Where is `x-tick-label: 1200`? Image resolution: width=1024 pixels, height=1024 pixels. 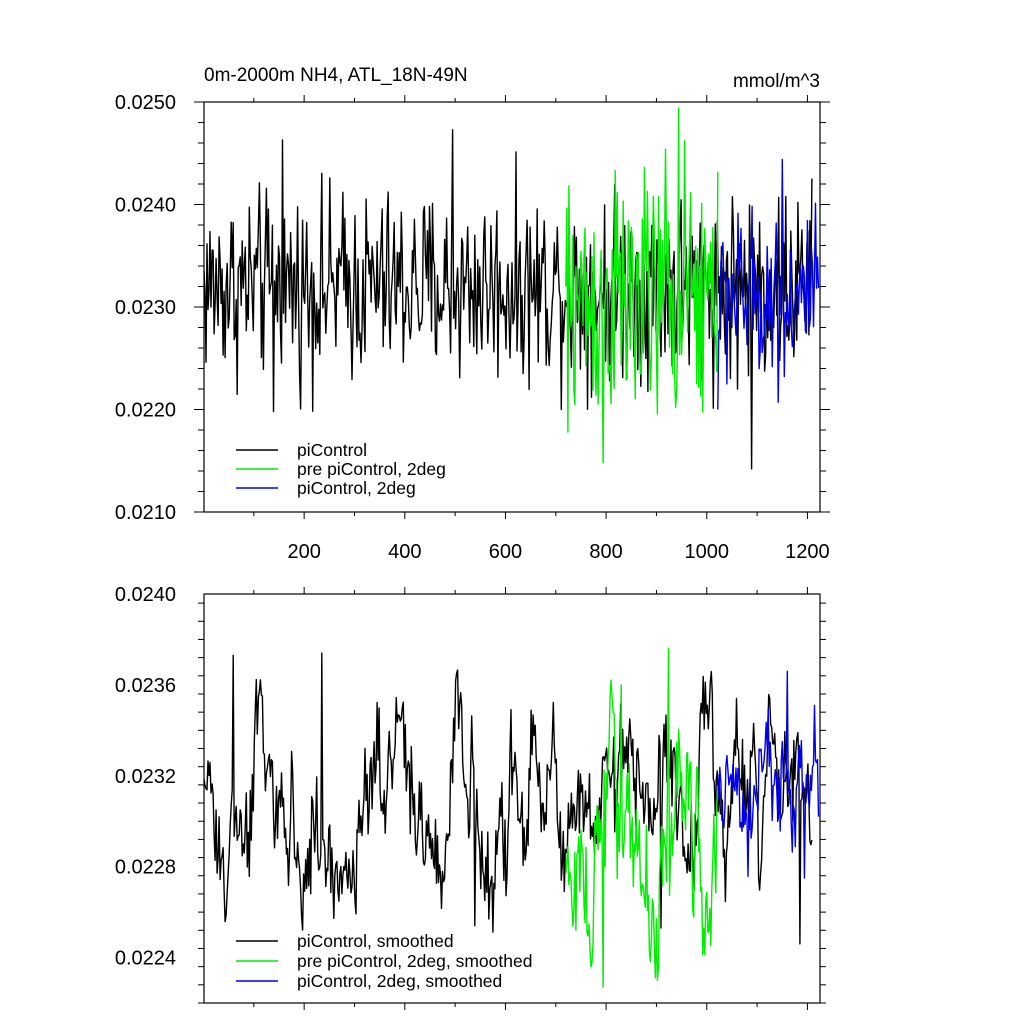
x-tick-label: 1200 is located at coordinates (807, 552).